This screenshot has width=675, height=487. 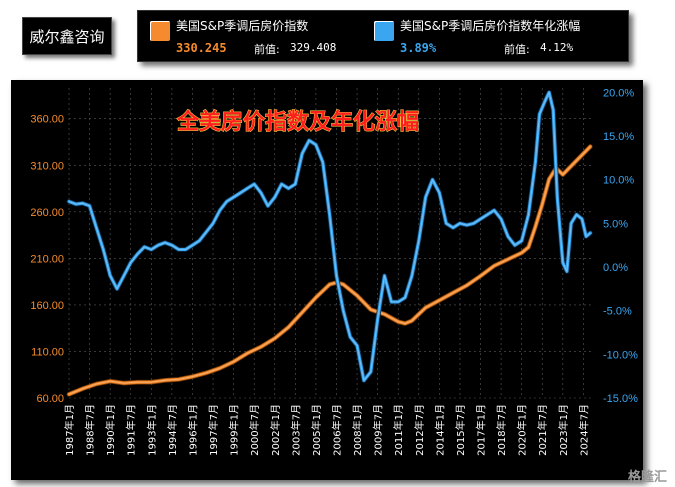 I want to click on x-tick-label: 1999年1月, so click(x=234, y=430).